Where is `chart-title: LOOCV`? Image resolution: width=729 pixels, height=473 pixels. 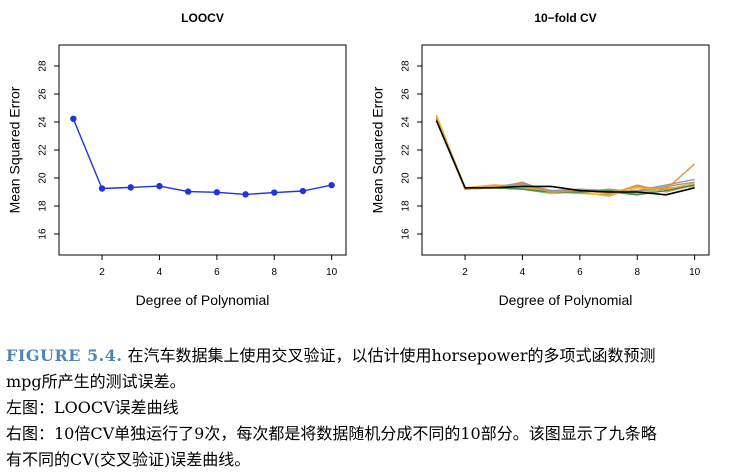
chart-title: LOOCV is located at coordinates (202, 18).